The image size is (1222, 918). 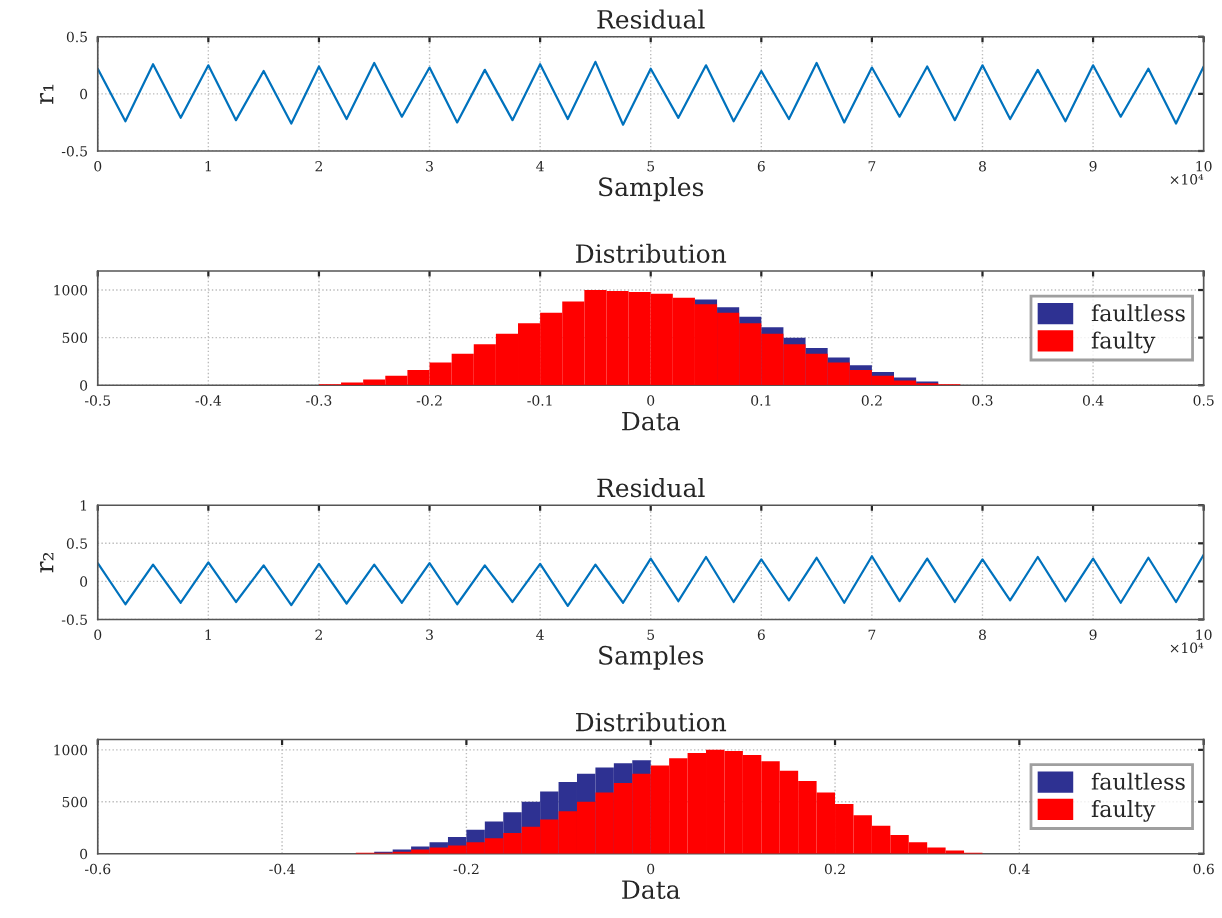 I want to click on y-axis-title: r₁, so click(x=46, y=94).